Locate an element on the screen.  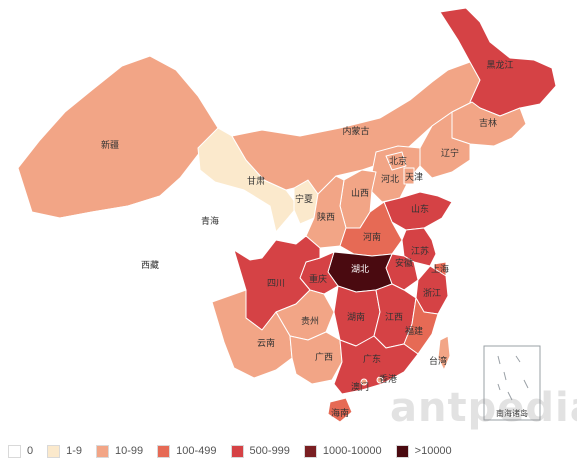
legend-label: 100-499 is located at coordinates (196, 451).